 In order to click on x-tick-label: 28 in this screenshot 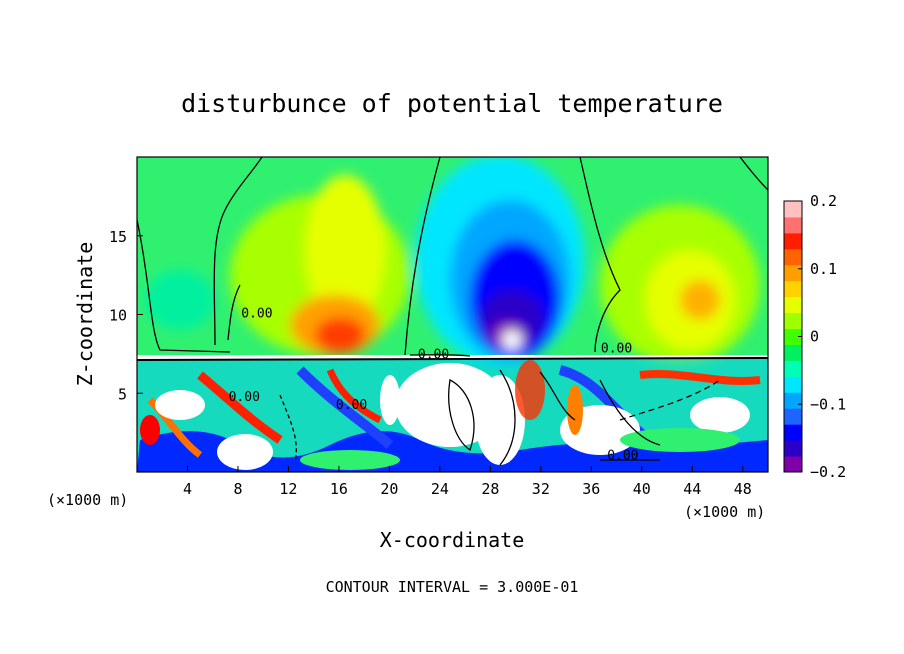, I will do `click(490, 489)`.